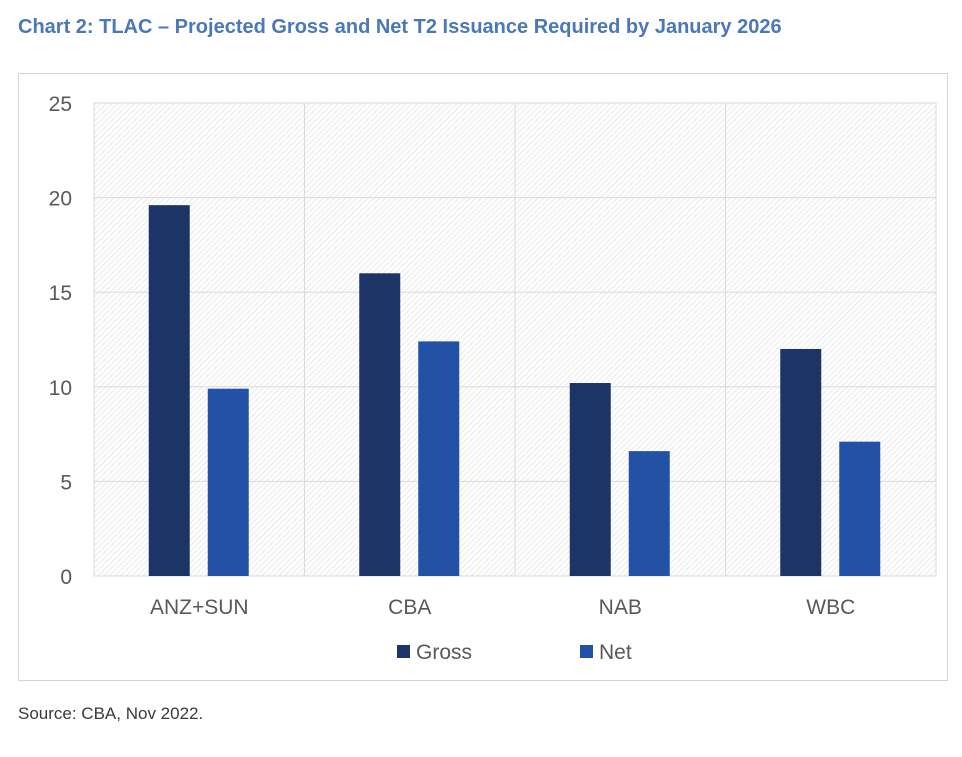 The width and height of the screenshot is (962, 757). Describe the element at coordinates (801, 462) in the screenshot. I see `bar-gross-wbc` at that location.